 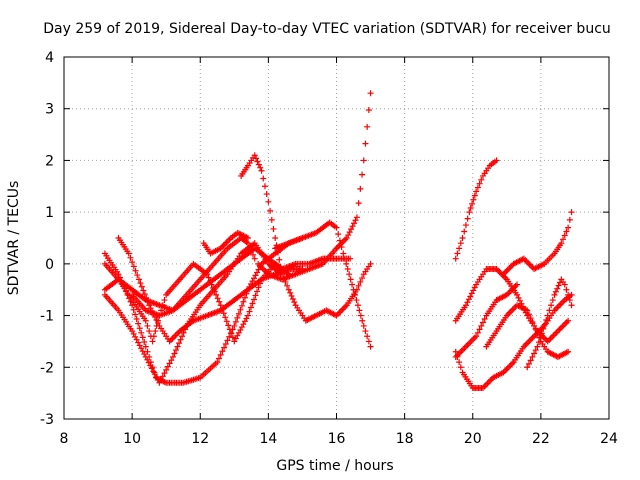 I want to click on y-tick-label: -3, so click(x=47, y=420).